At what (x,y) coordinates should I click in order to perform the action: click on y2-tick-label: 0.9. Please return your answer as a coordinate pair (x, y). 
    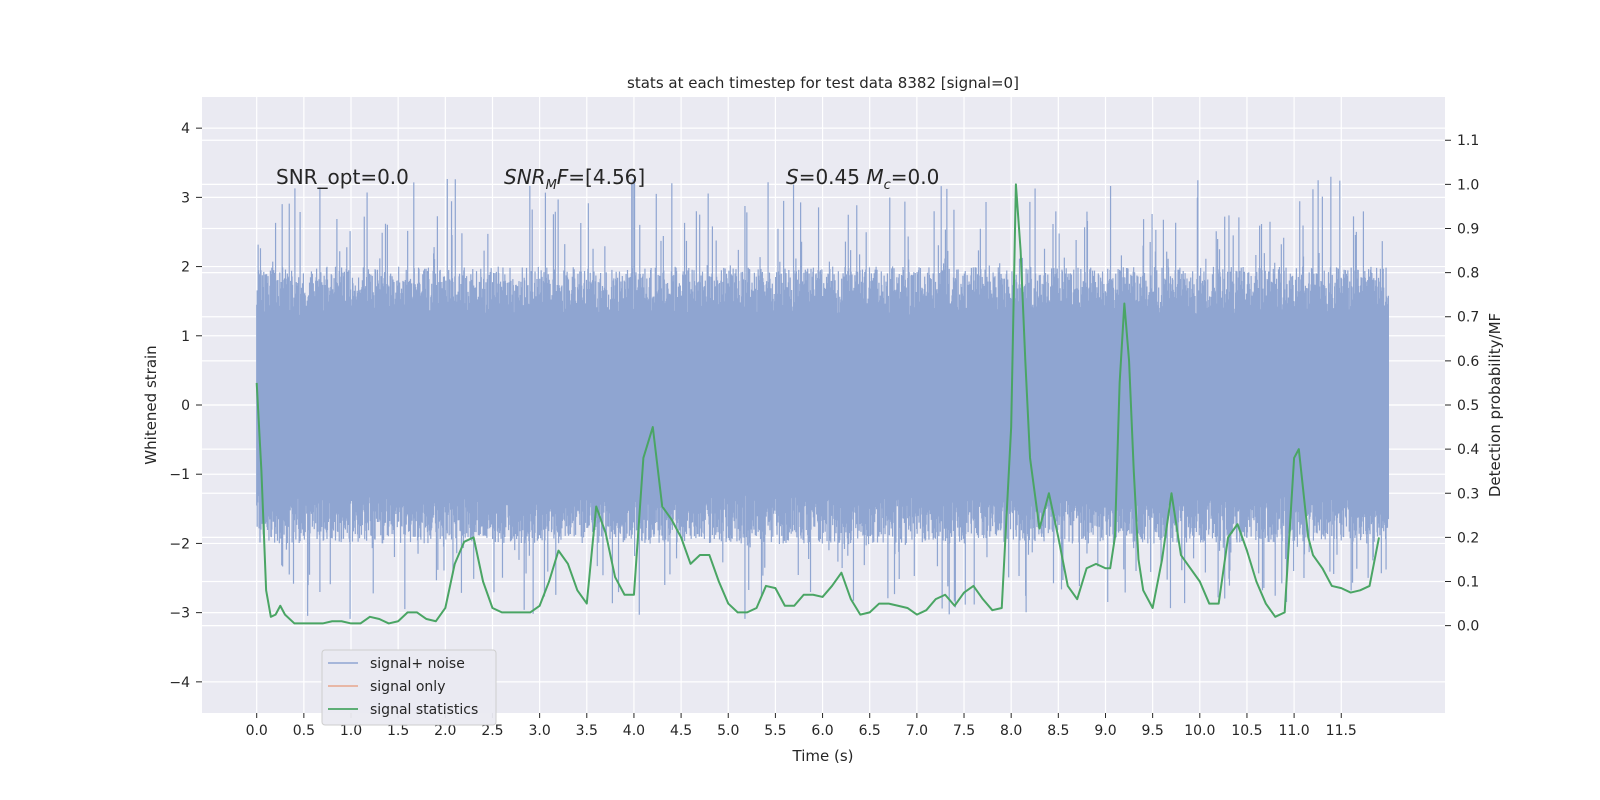
    Looking at the image, I should click on (1468, 229).